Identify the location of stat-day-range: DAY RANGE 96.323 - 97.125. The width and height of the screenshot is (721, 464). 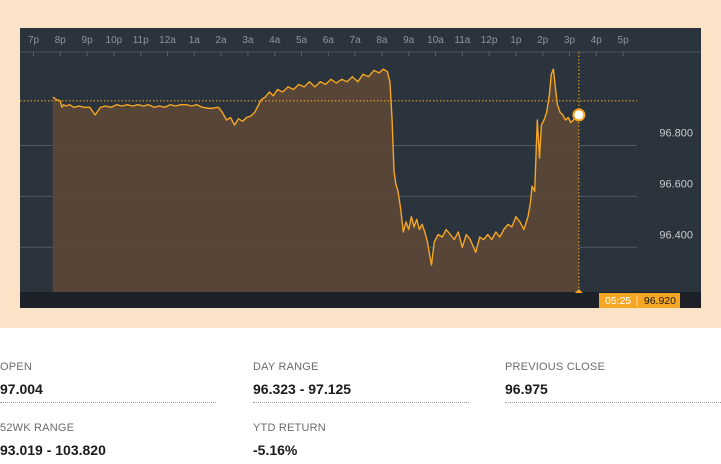
(361, 381).